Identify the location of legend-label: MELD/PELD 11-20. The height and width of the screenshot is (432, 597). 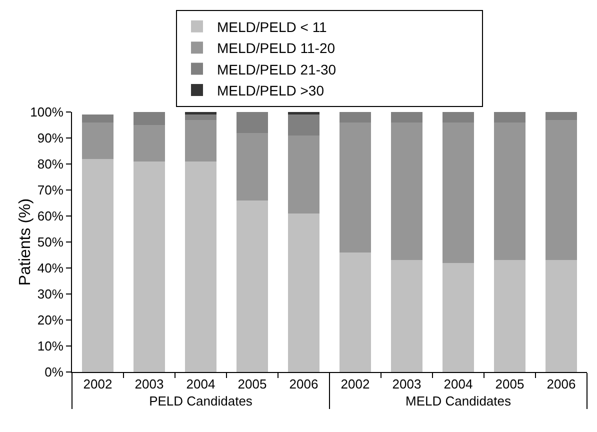
(276, 48).